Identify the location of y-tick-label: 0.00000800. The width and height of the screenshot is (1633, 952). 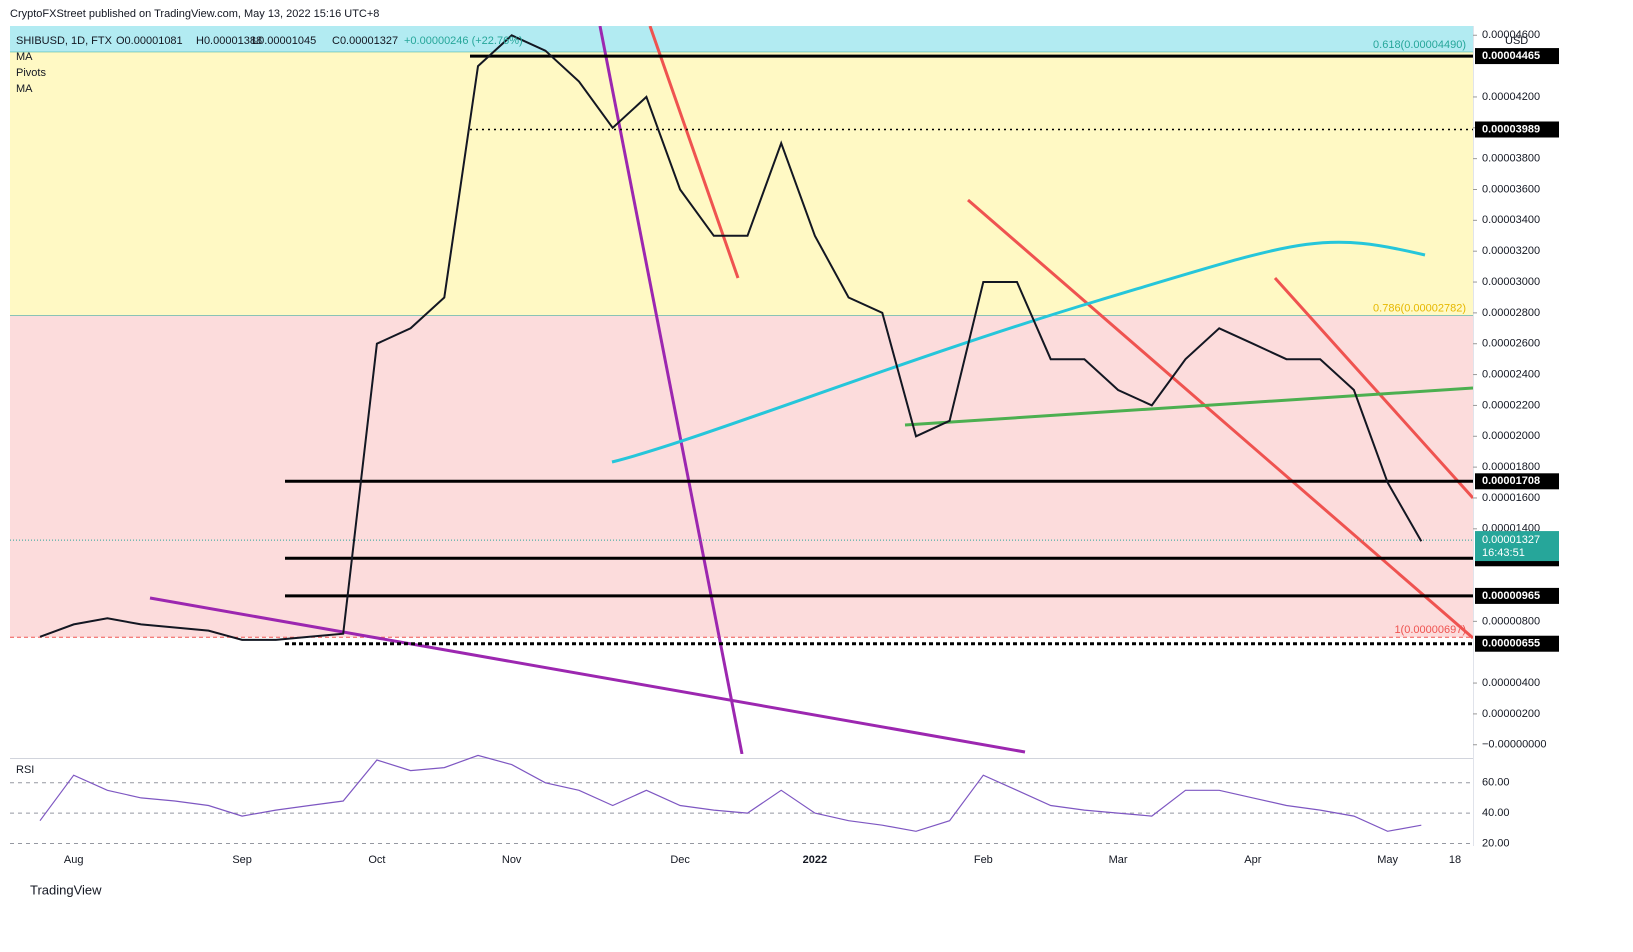
(1511, 621).